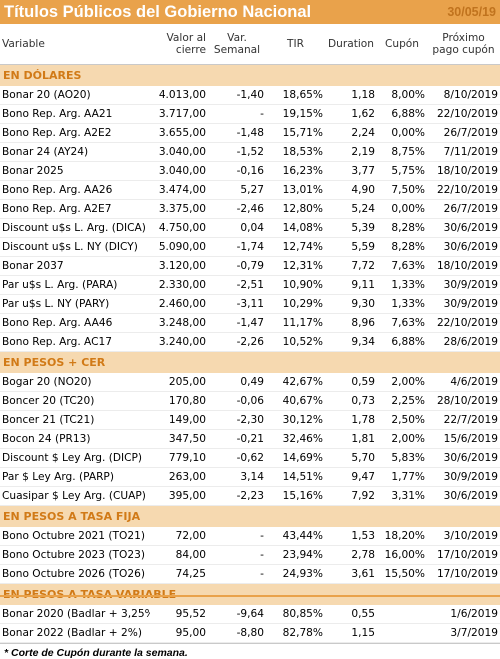 The image size is (500, 659). What do you see at coordinates (75, 247) in the screenshot?
I see `bond-name-cell: Discount u$s L. NY (DICY)` at bounding box center [75, 247].